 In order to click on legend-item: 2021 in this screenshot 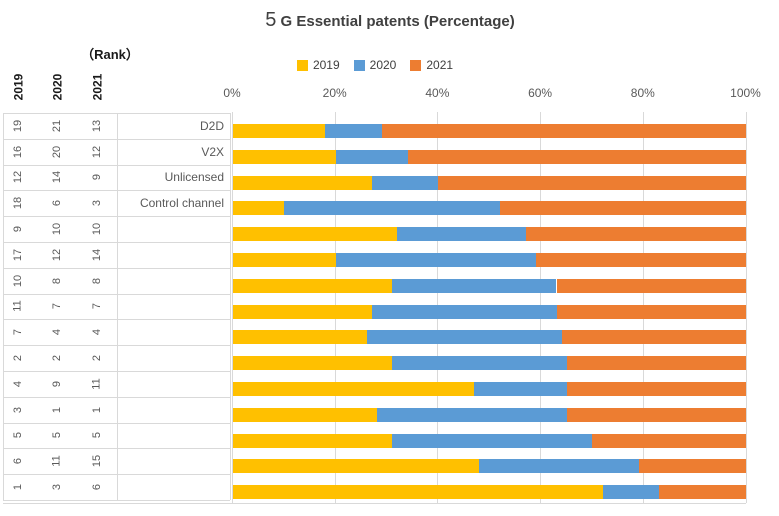, I will do `click(431, 65)`.